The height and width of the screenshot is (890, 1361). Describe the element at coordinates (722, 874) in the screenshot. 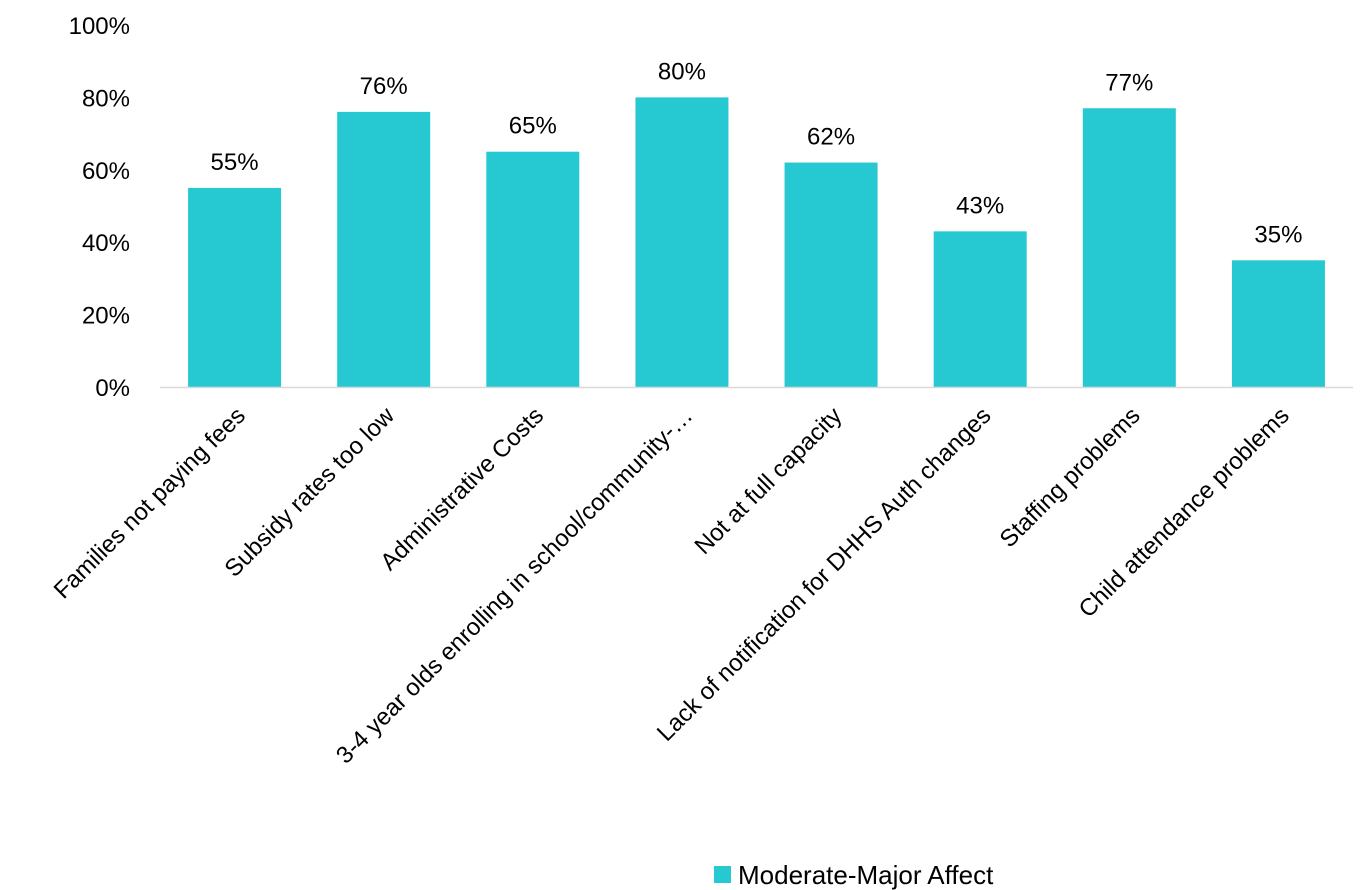

I see `legend-swatch` at that location.